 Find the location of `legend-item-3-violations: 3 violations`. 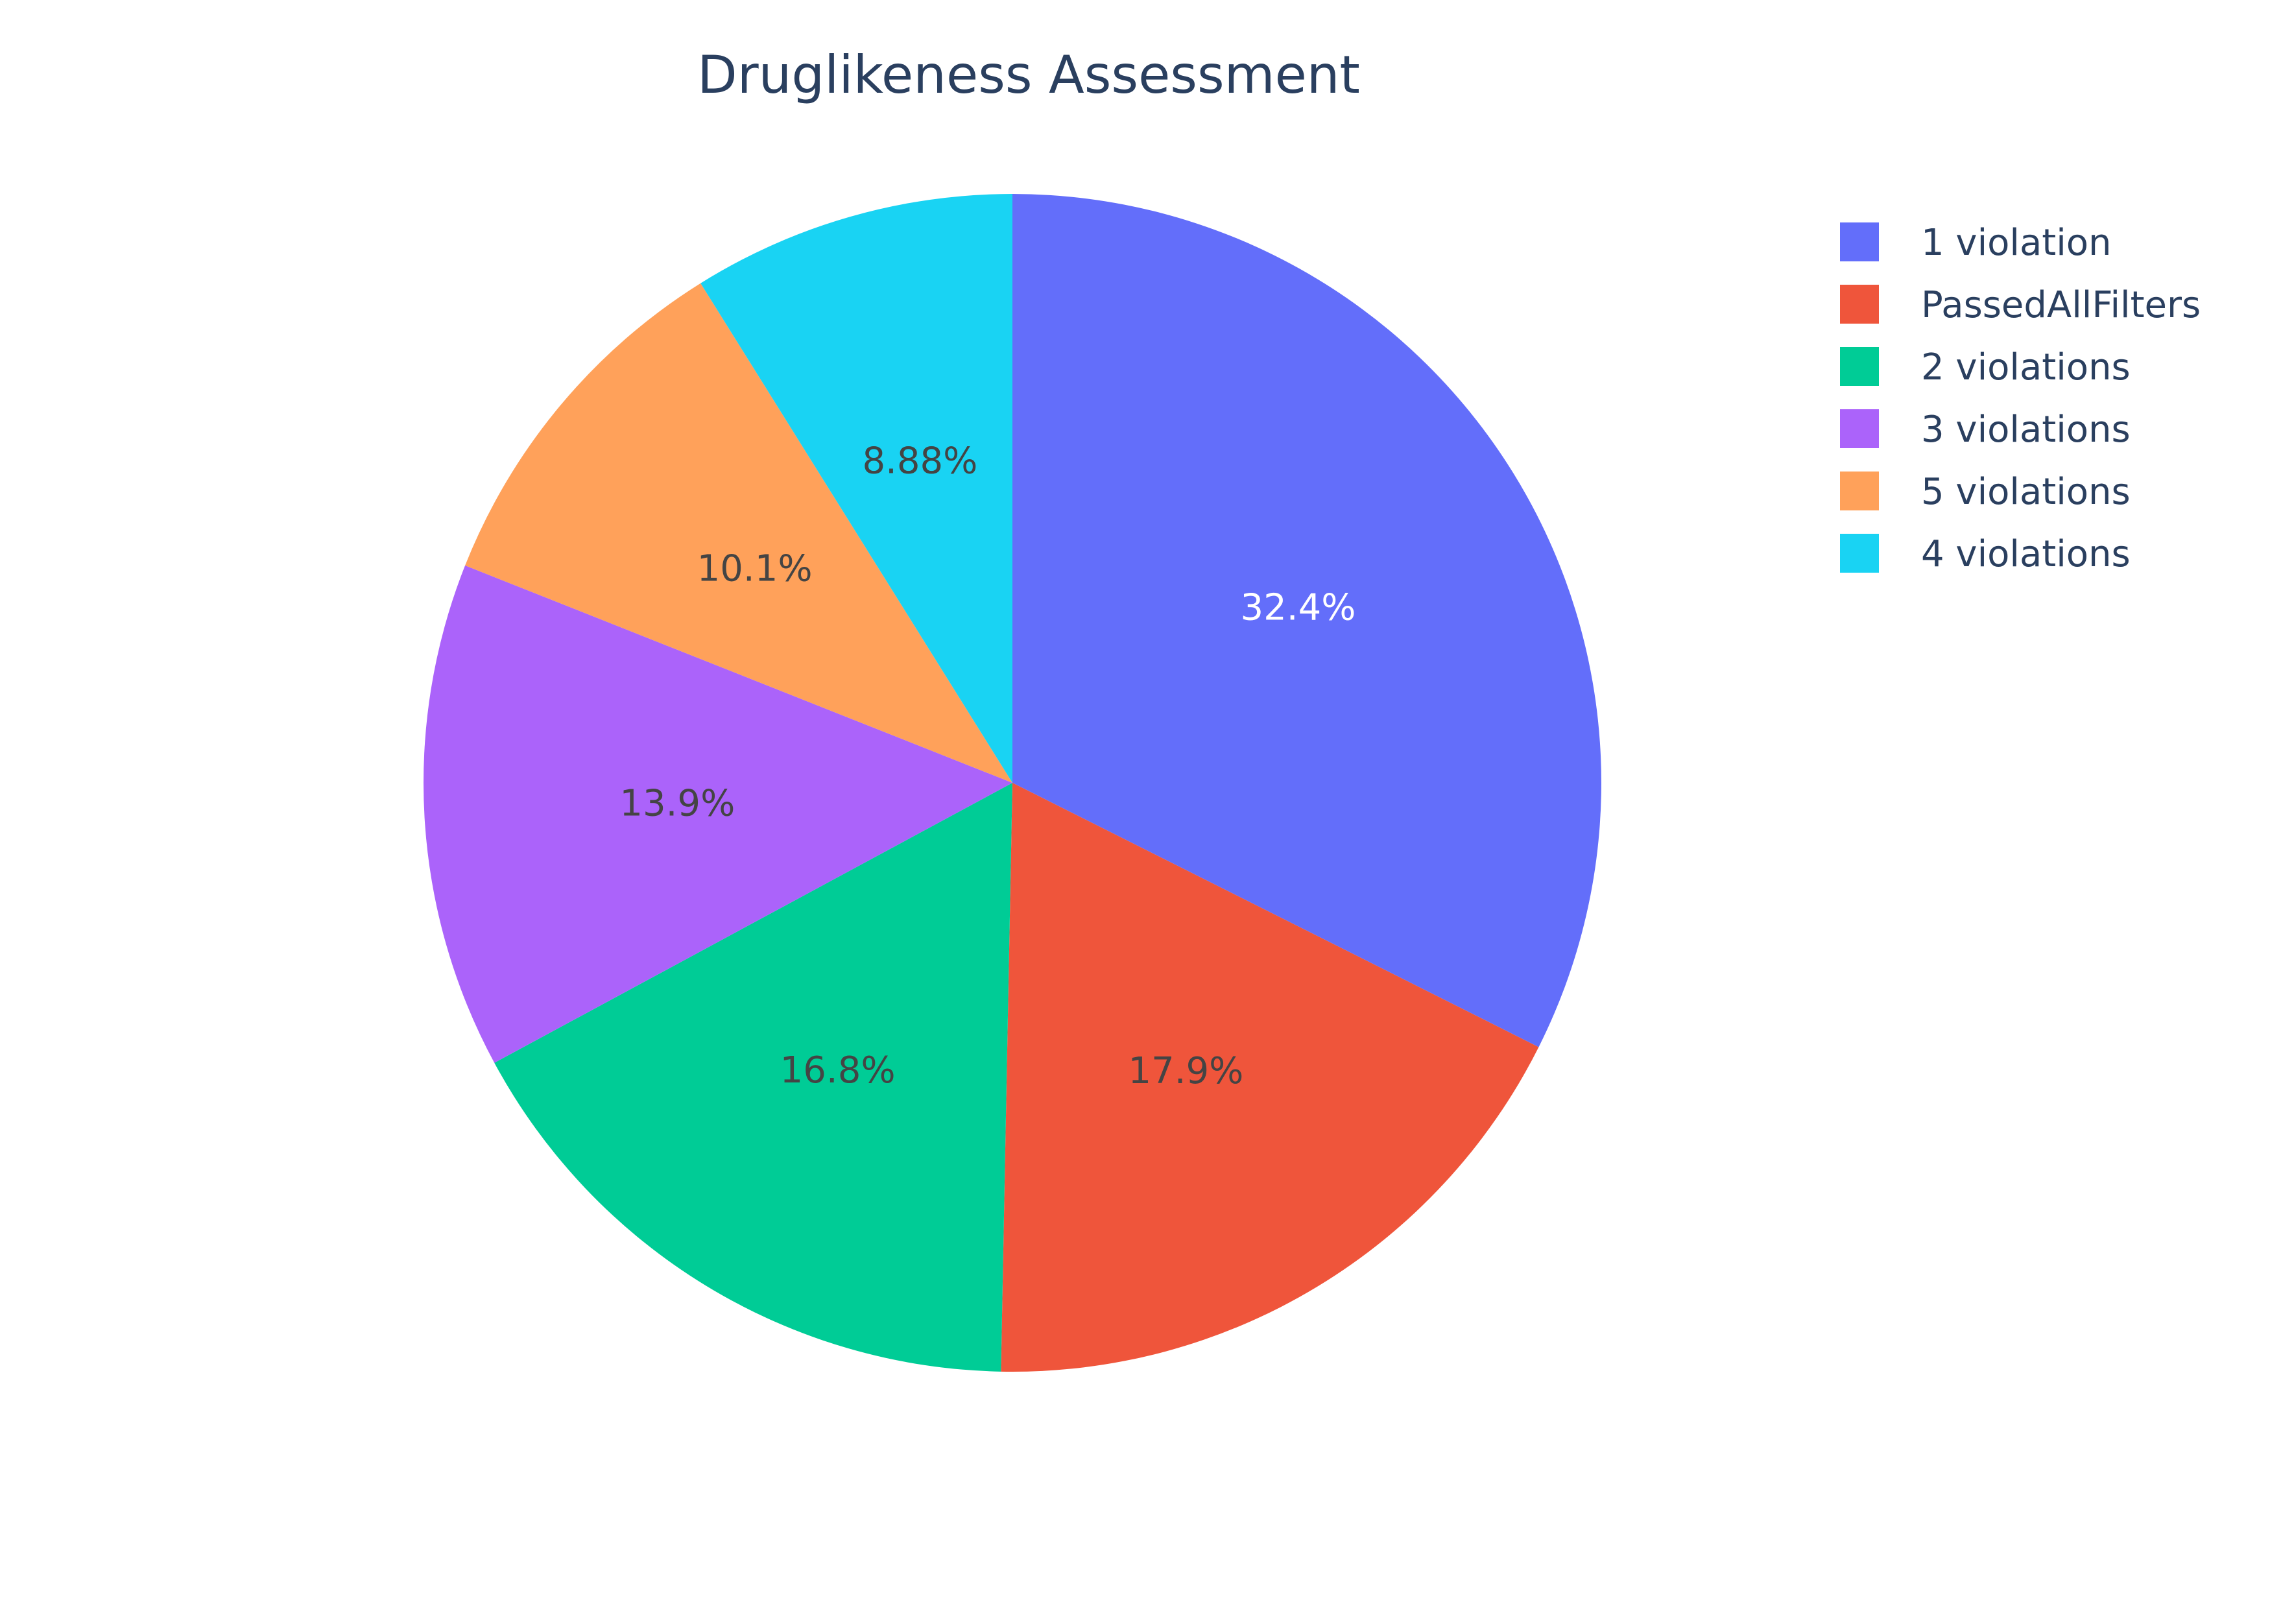

legend-item-3-violations: 3 violations is located at coordinates (1986, 430).